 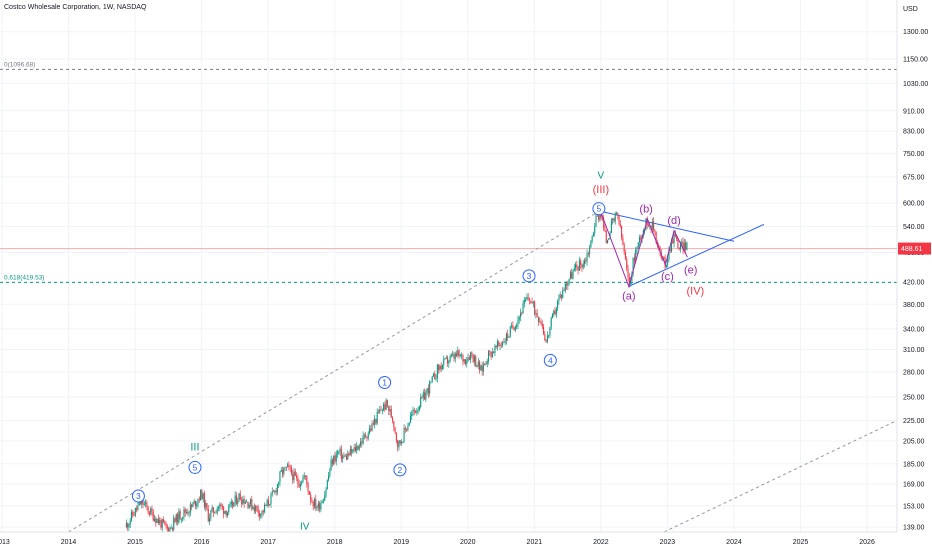 I want to click on x-tick-label: 2017, so click(x=268, y=542).